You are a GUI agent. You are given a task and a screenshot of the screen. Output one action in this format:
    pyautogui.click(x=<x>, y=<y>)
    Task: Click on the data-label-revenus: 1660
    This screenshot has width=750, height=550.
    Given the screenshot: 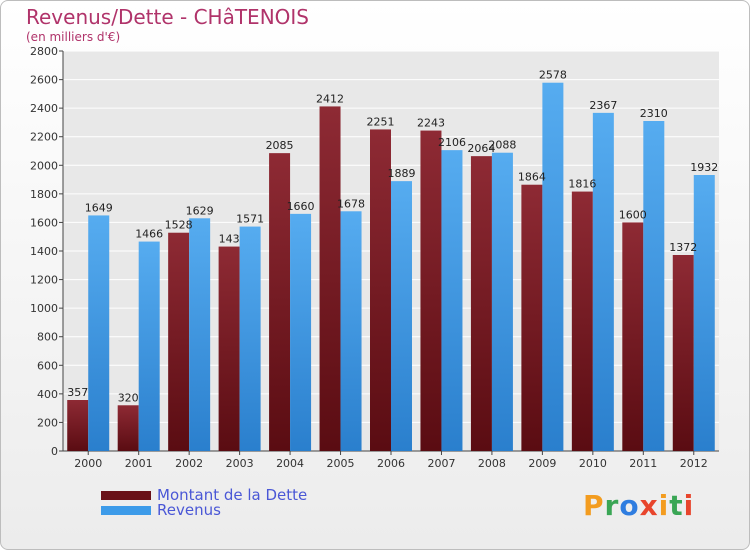 What is the action you would take?
    pyautogui.click(x=301, y=206)
    